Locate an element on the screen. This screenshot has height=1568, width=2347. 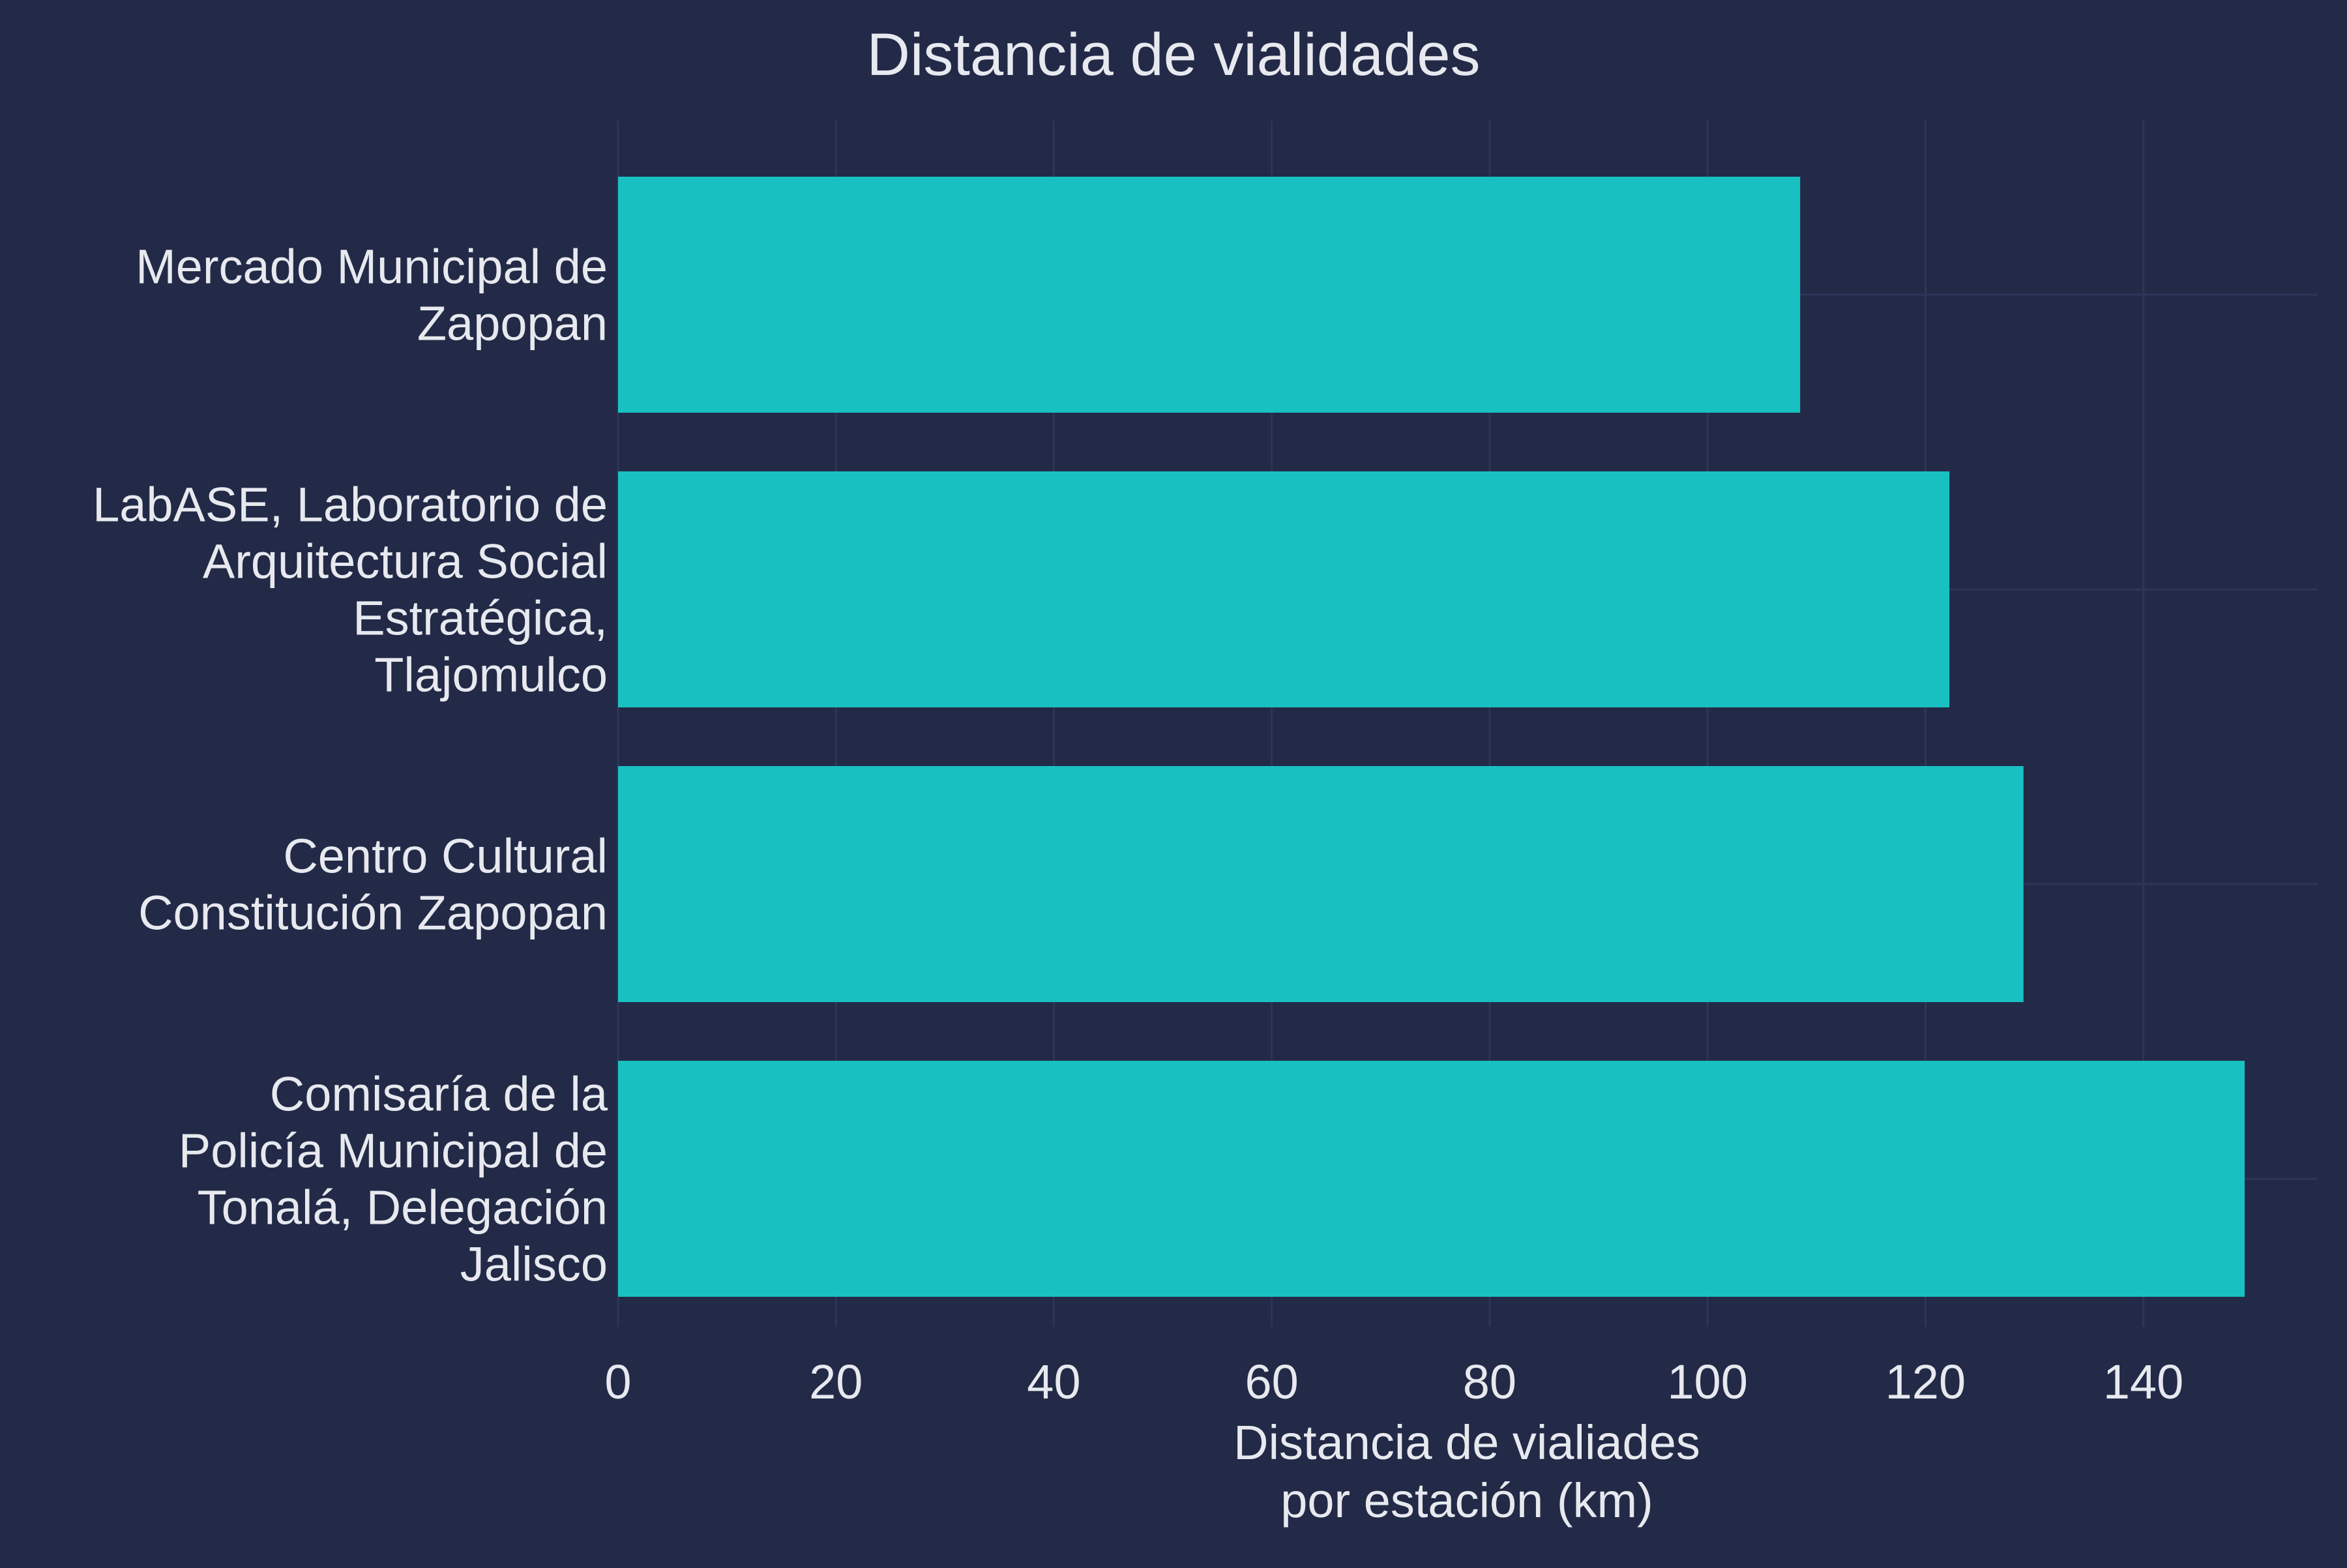
category-label-line: Jalisco is located at coordinates (534, 1265).